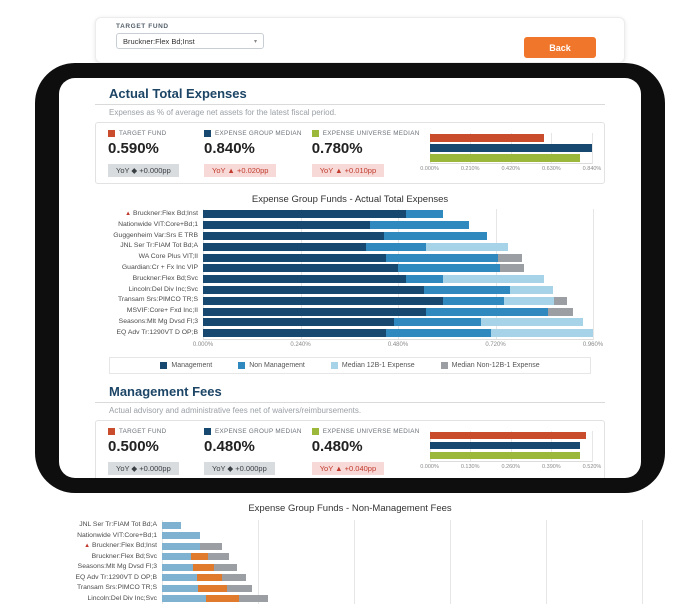 This screenshot has height=604, width=700. What do you see at coordinates (371, 133) in the screenshot?
I see `metric-label: EXPENSE UNIVERSE MEDIAN` at bounding box center [371, 133].